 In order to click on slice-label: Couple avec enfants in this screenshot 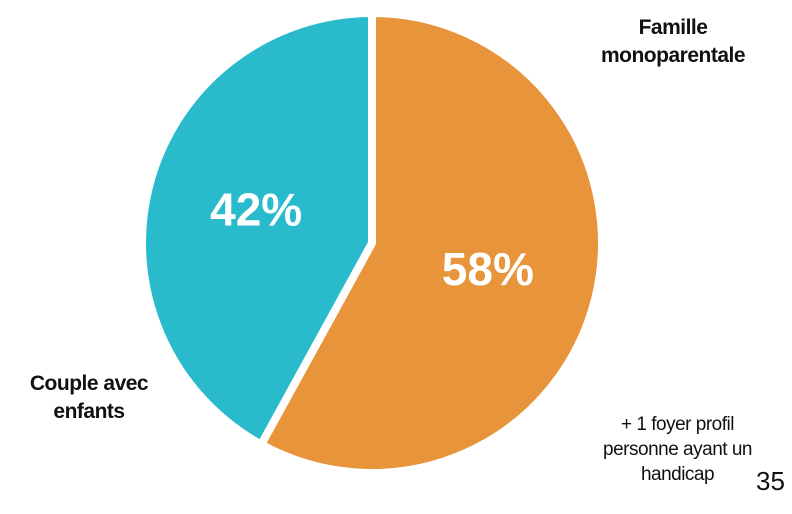, I will do `click(89, 397)`.